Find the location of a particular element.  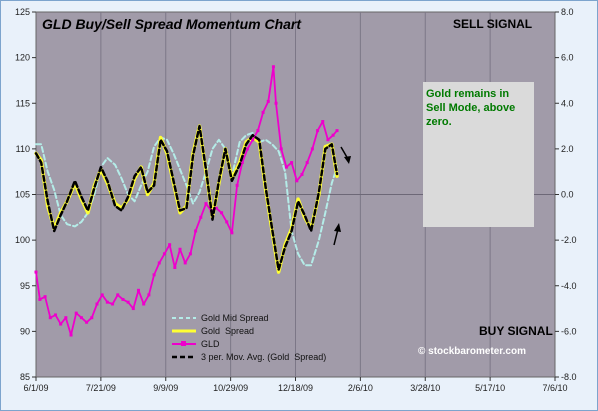

left-tick-label: 125 is located at coordinates (22, 12).